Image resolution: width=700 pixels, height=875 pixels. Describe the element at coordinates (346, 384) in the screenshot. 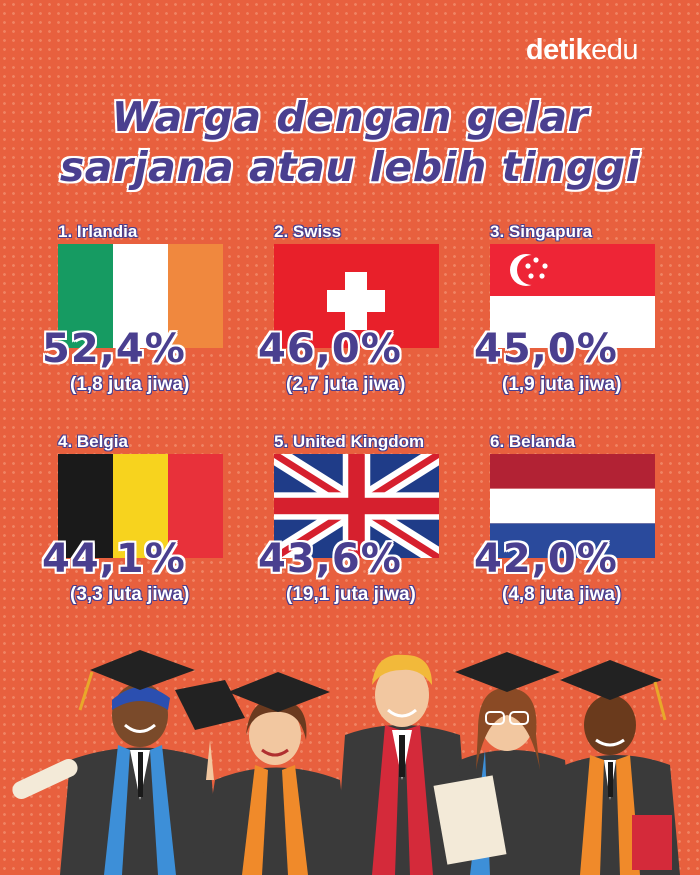

I see `population-value: (2,7 juta jiwa)` at that location.